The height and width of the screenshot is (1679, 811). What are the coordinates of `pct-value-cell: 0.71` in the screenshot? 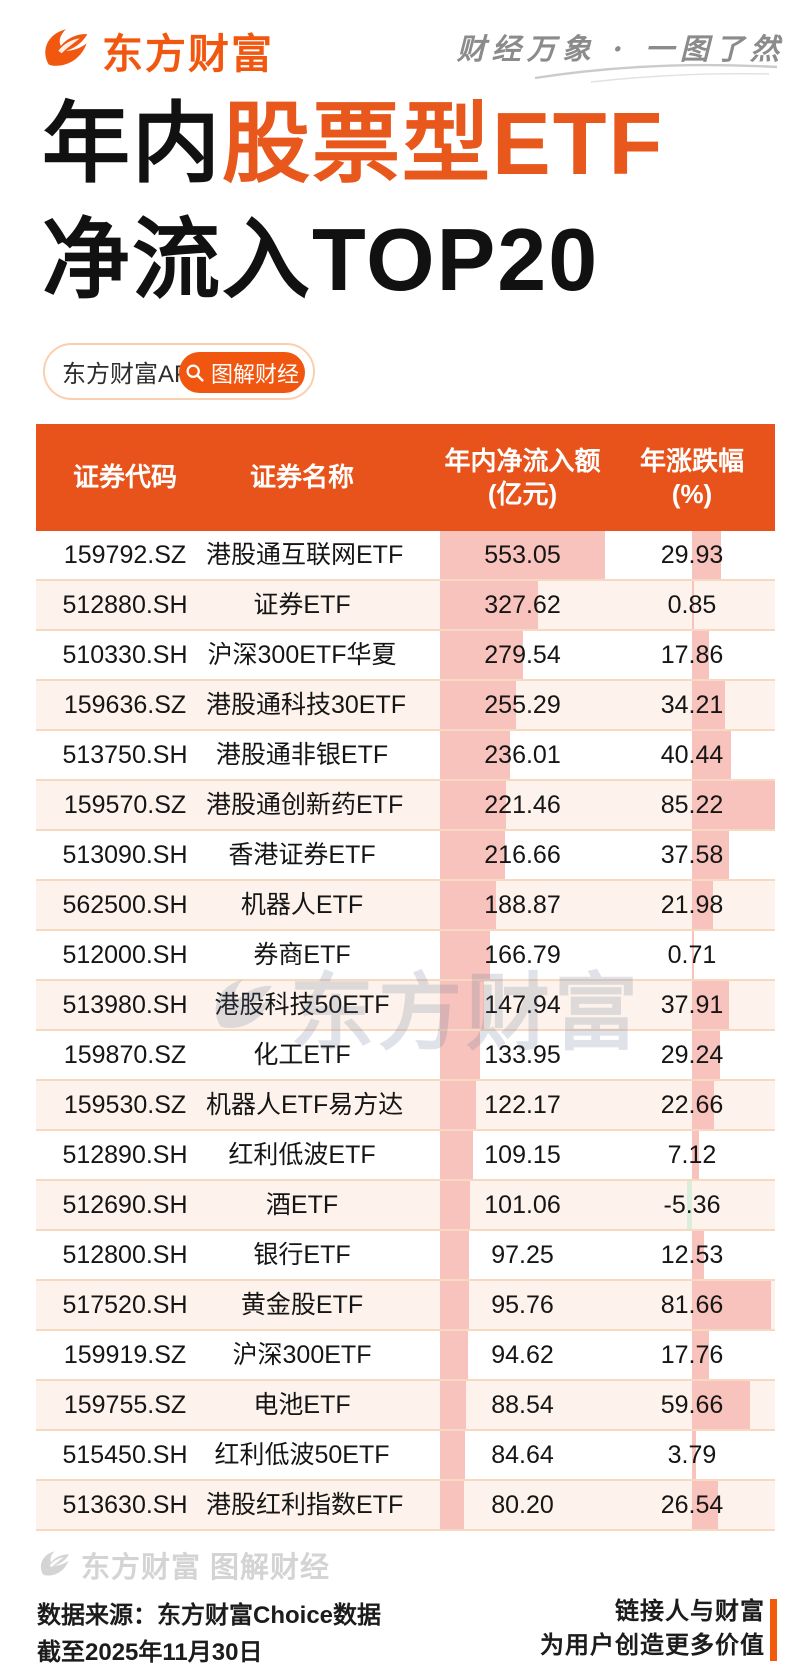 It's located at (692, 955).